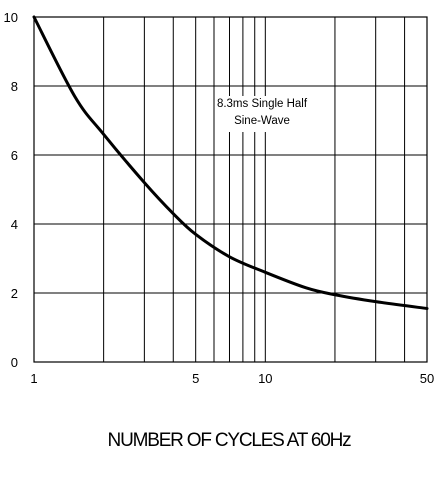 The width and height of the screenshot is (446, 479). I want to click on y-tick-labels: 0 2 4 6 8 10, so click(11, 190).